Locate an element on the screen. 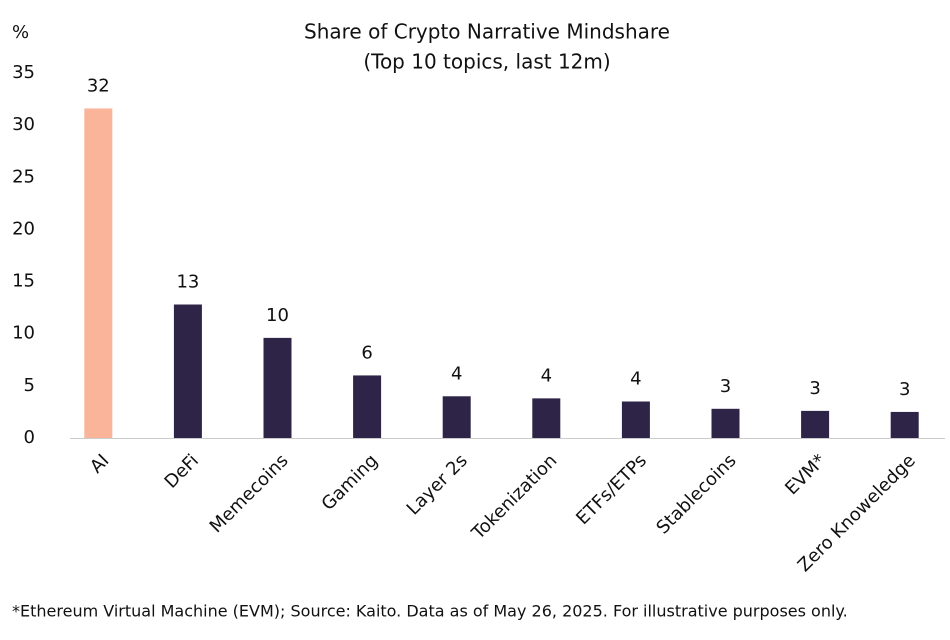  x-tick-label: Layer 2s is located at coordinates (437, 484).